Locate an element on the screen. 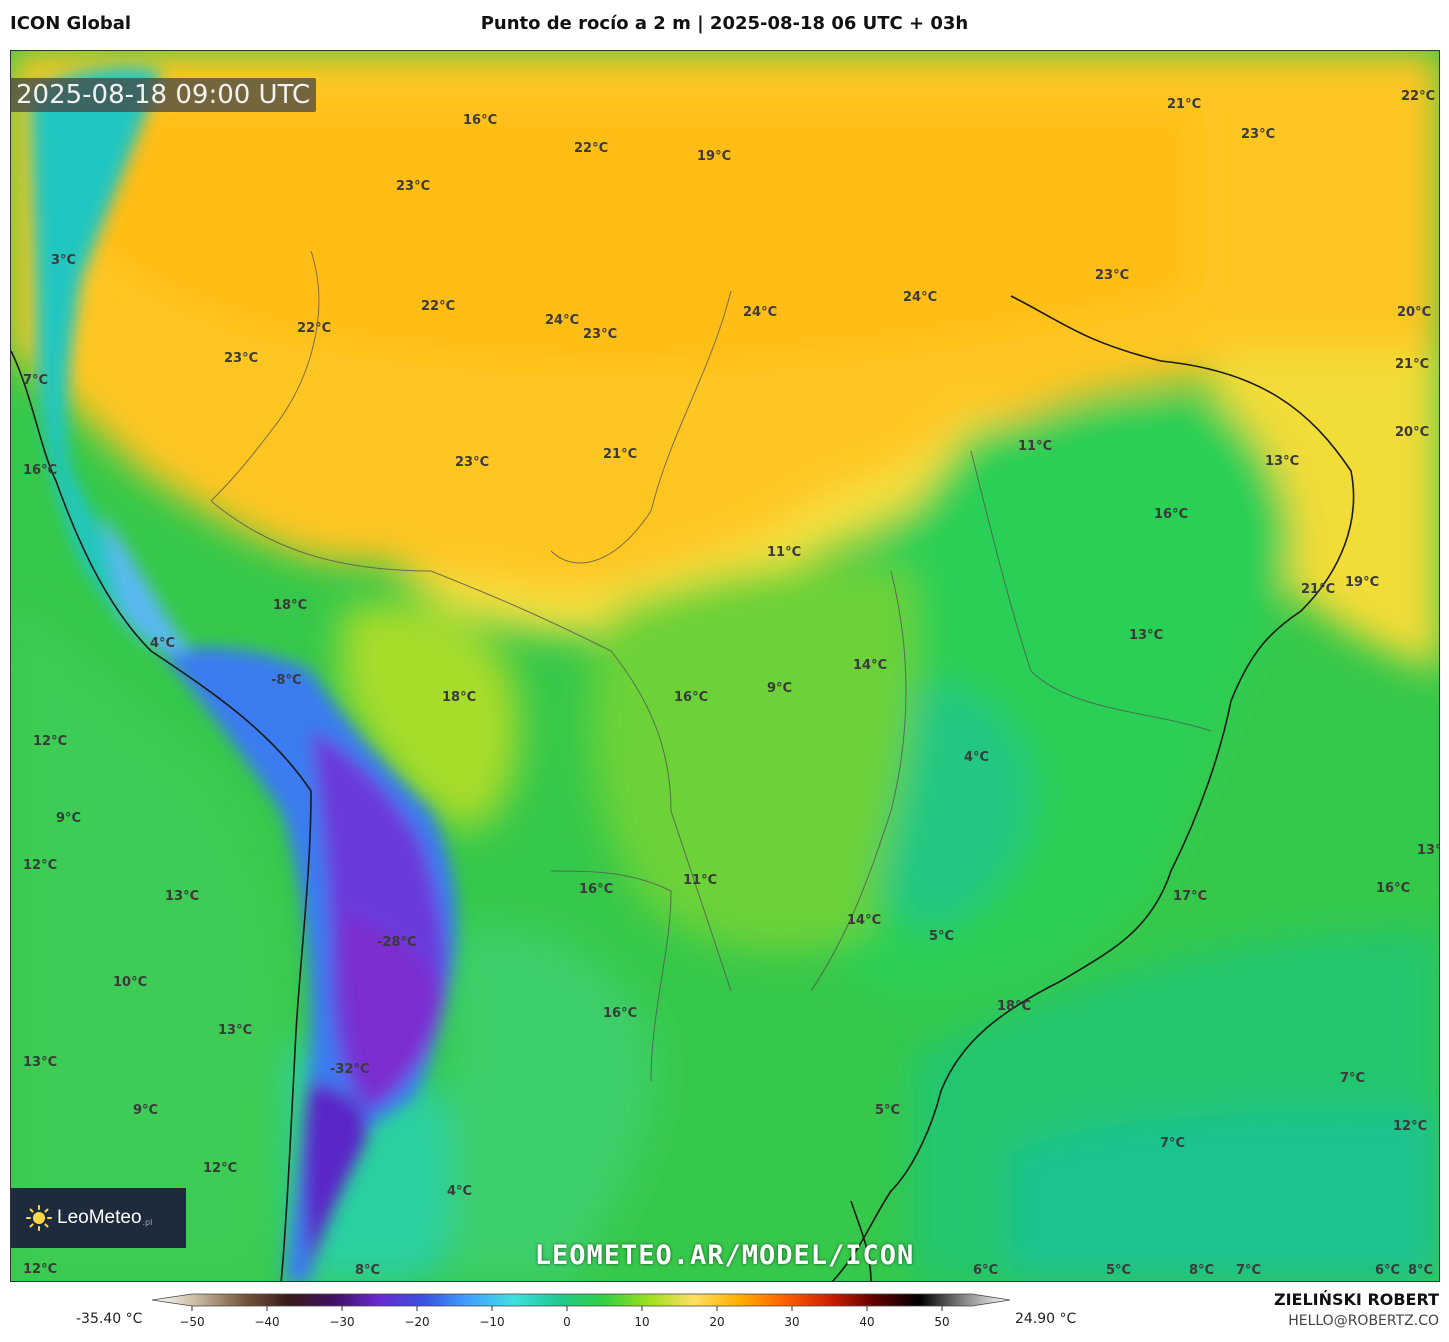  temperature-label: -28°C is located at coordinates (397, 942).